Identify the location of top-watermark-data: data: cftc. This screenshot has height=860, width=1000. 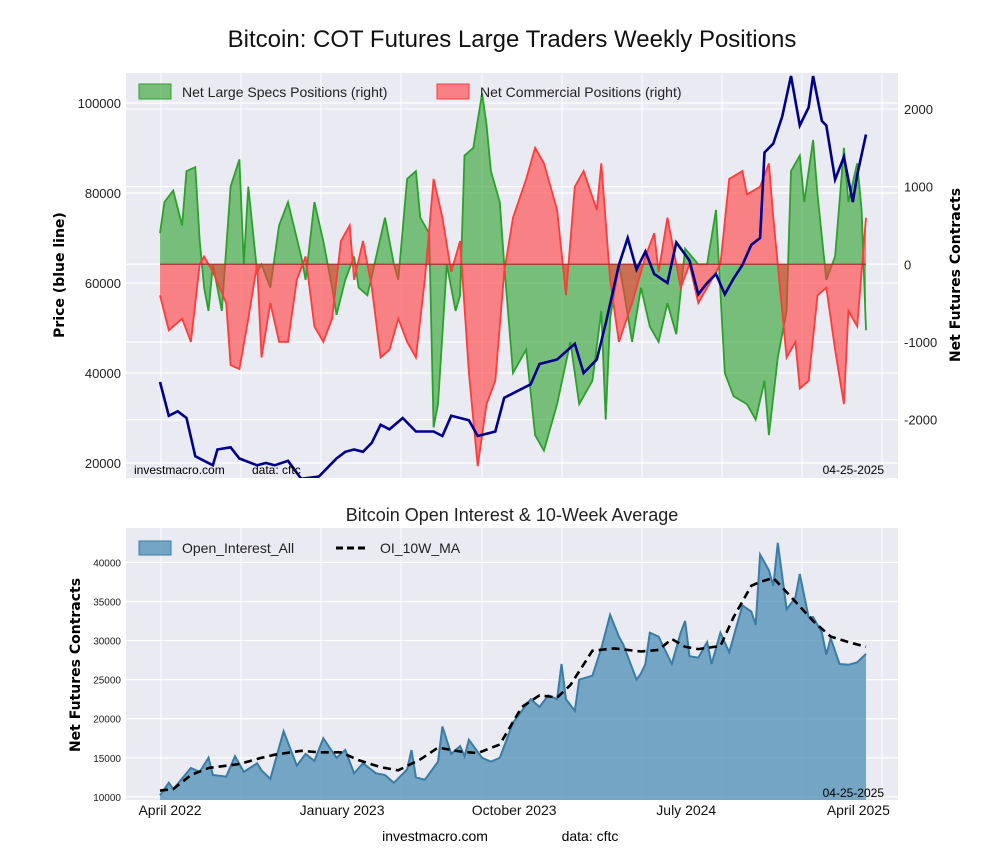
(276, 470).